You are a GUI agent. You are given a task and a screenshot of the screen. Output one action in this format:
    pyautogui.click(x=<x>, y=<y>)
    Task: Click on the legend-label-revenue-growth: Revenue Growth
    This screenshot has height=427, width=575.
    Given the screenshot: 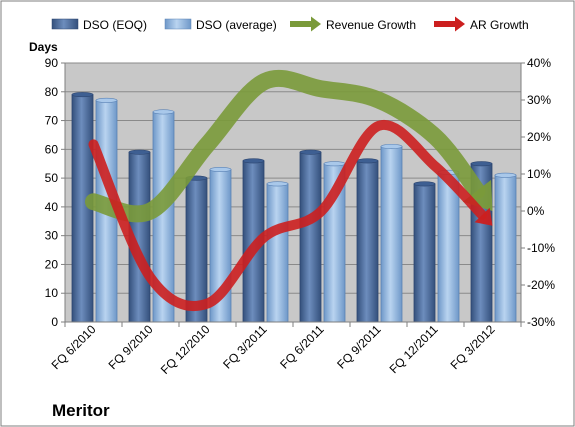 What is the action you would take?
    pyautogui.click(x=371, y=25)
    